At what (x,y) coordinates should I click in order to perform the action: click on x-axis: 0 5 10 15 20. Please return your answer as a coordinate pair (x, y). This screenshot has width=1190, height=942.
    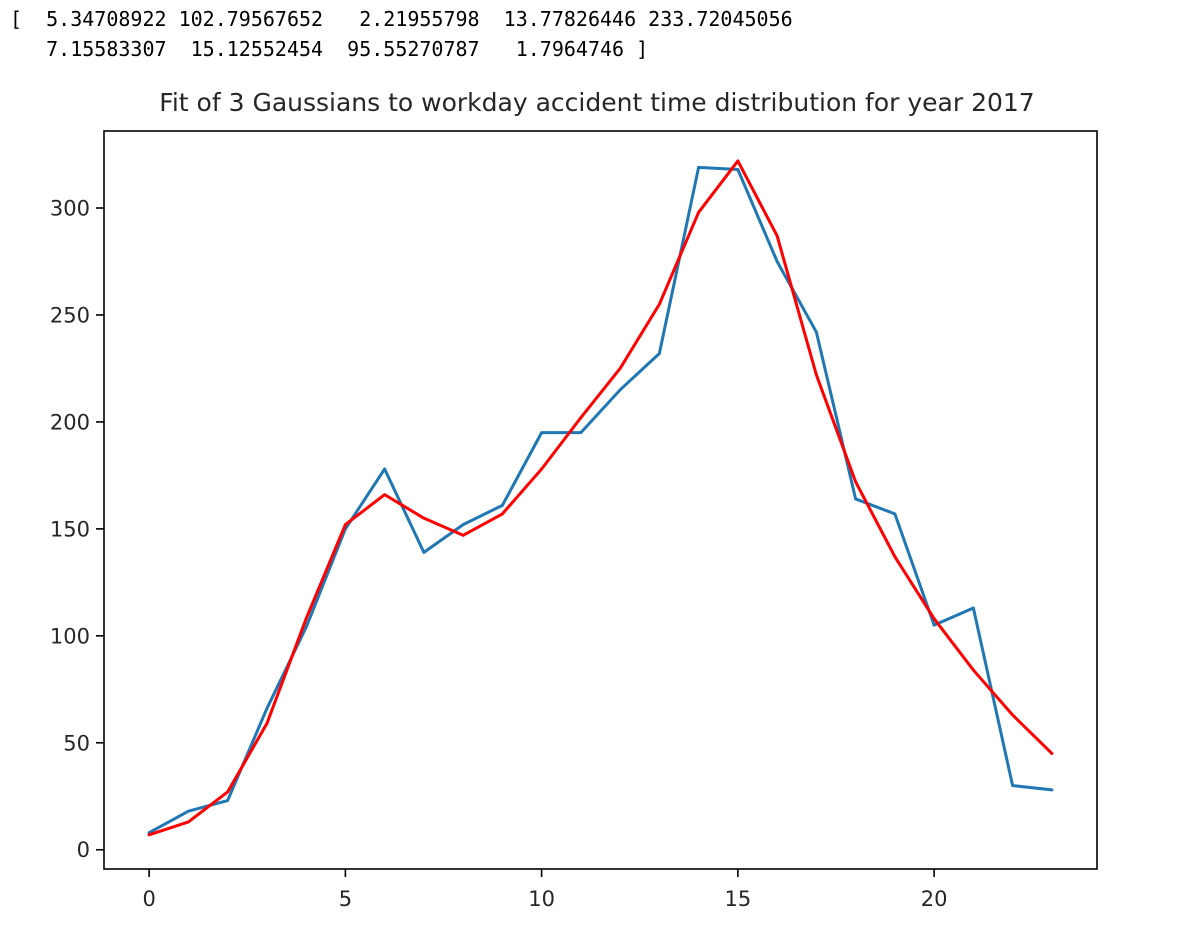
    Looking at the image, I should click on (544, 890).